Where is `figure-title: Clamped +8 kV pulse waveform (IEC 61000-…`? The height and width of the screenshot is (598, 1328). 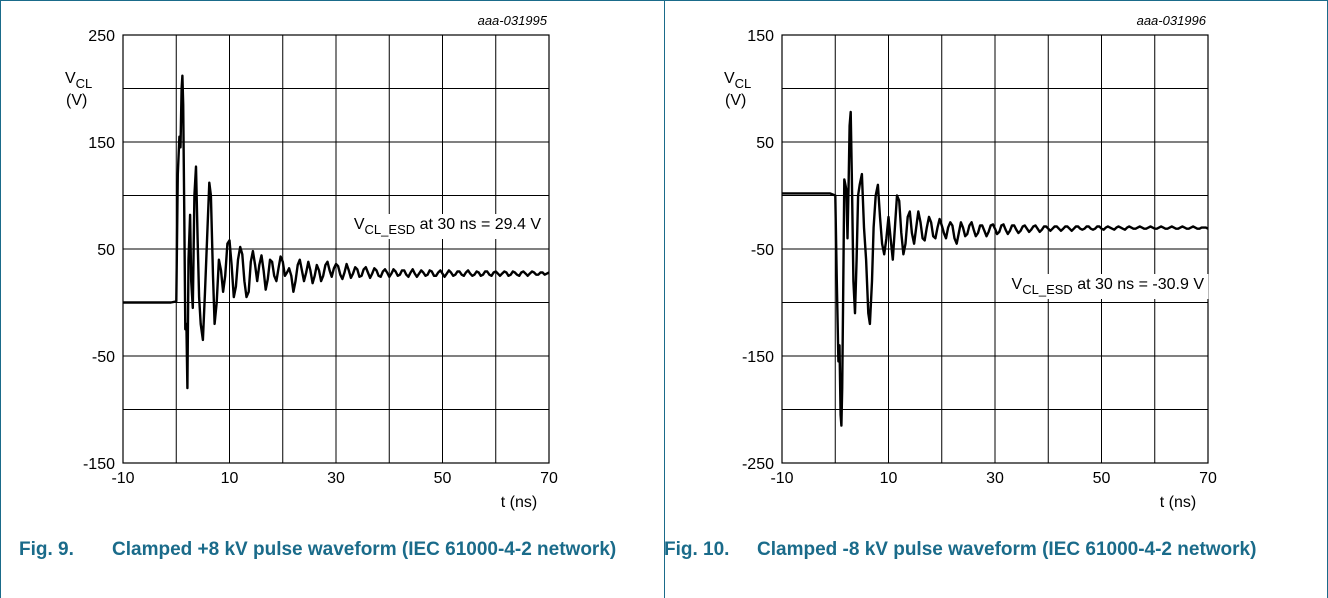 figure-title: Clamped +8 kV pulse waveform (IEC 61000-… is located at coordinates (364, 549).